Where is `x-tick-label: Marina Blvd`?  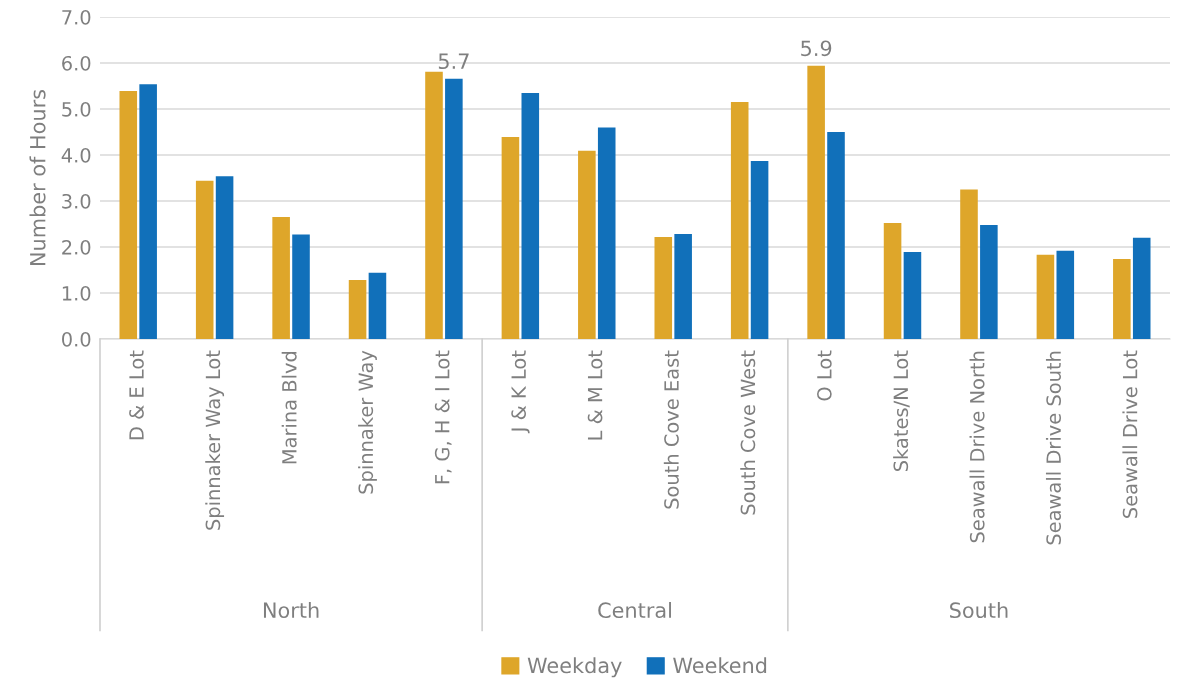 x-tick-label: Marina Blvd is located at coordinates (289, 407).